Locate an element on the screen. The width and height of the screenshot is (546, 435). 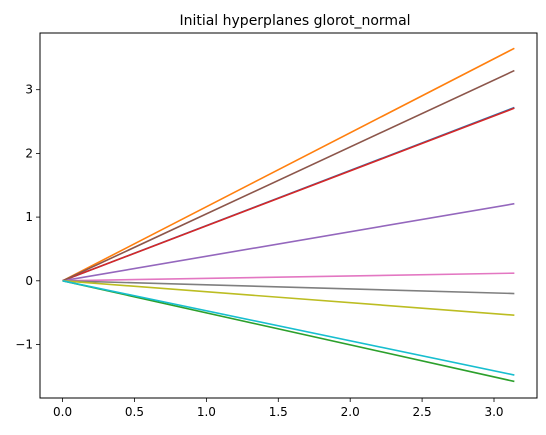
x-tick-label: 0.5 is located at coordinates (134, 412).